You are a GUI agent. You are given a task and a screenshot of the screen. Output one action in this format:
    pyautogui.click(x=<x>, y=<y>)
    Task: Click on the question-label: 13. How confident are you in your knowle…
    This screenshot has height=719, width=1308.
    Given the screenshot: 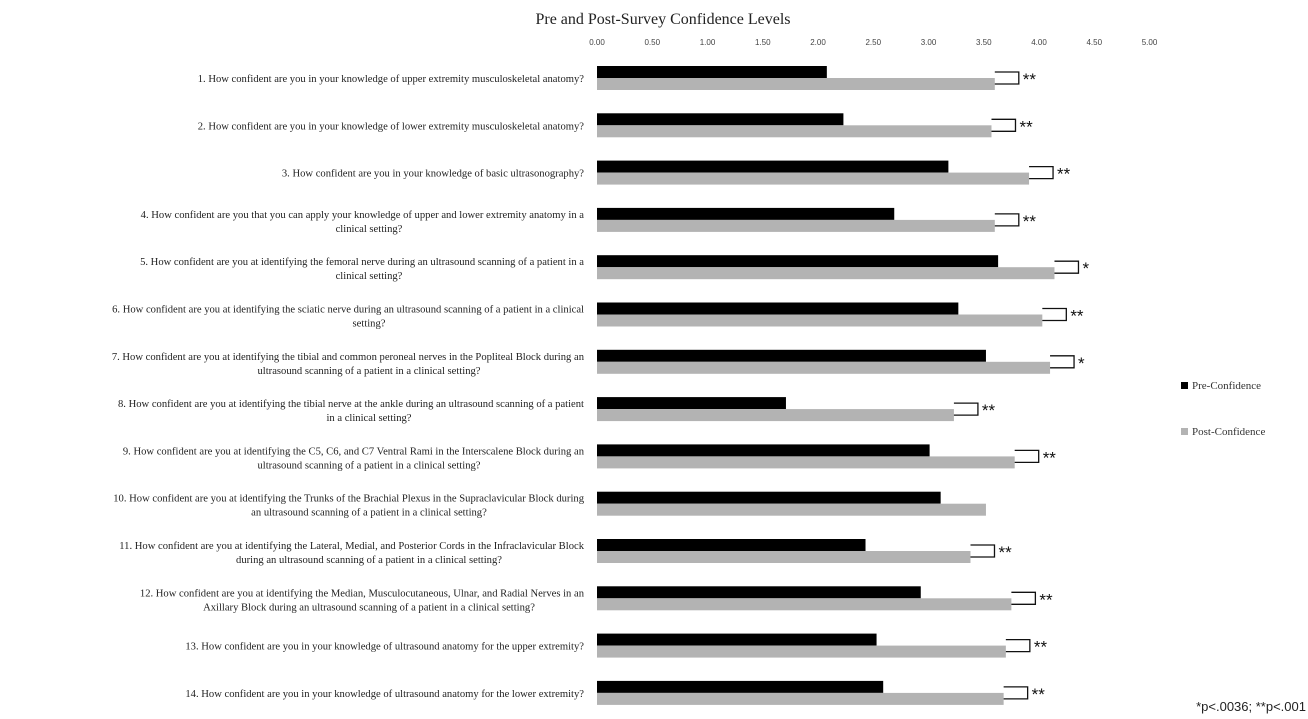 What is the action you would take?
    pyautogui.click(x=384, y=647)
    